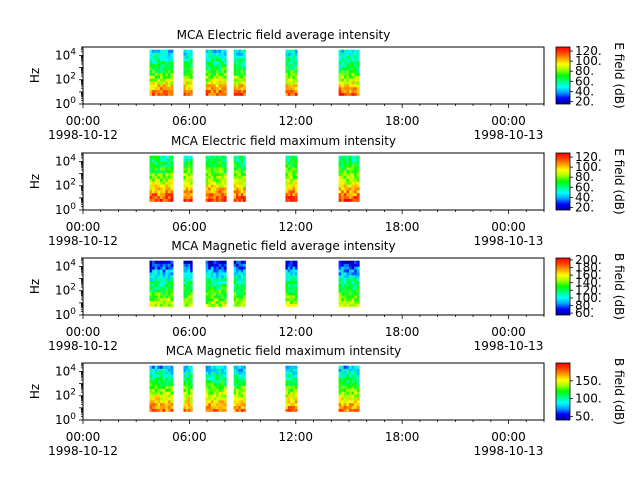 This screenshot has height=480, width=640. Describe the element at coordinates (563, 286) in the screenshot. I see `colorbar` at that location.